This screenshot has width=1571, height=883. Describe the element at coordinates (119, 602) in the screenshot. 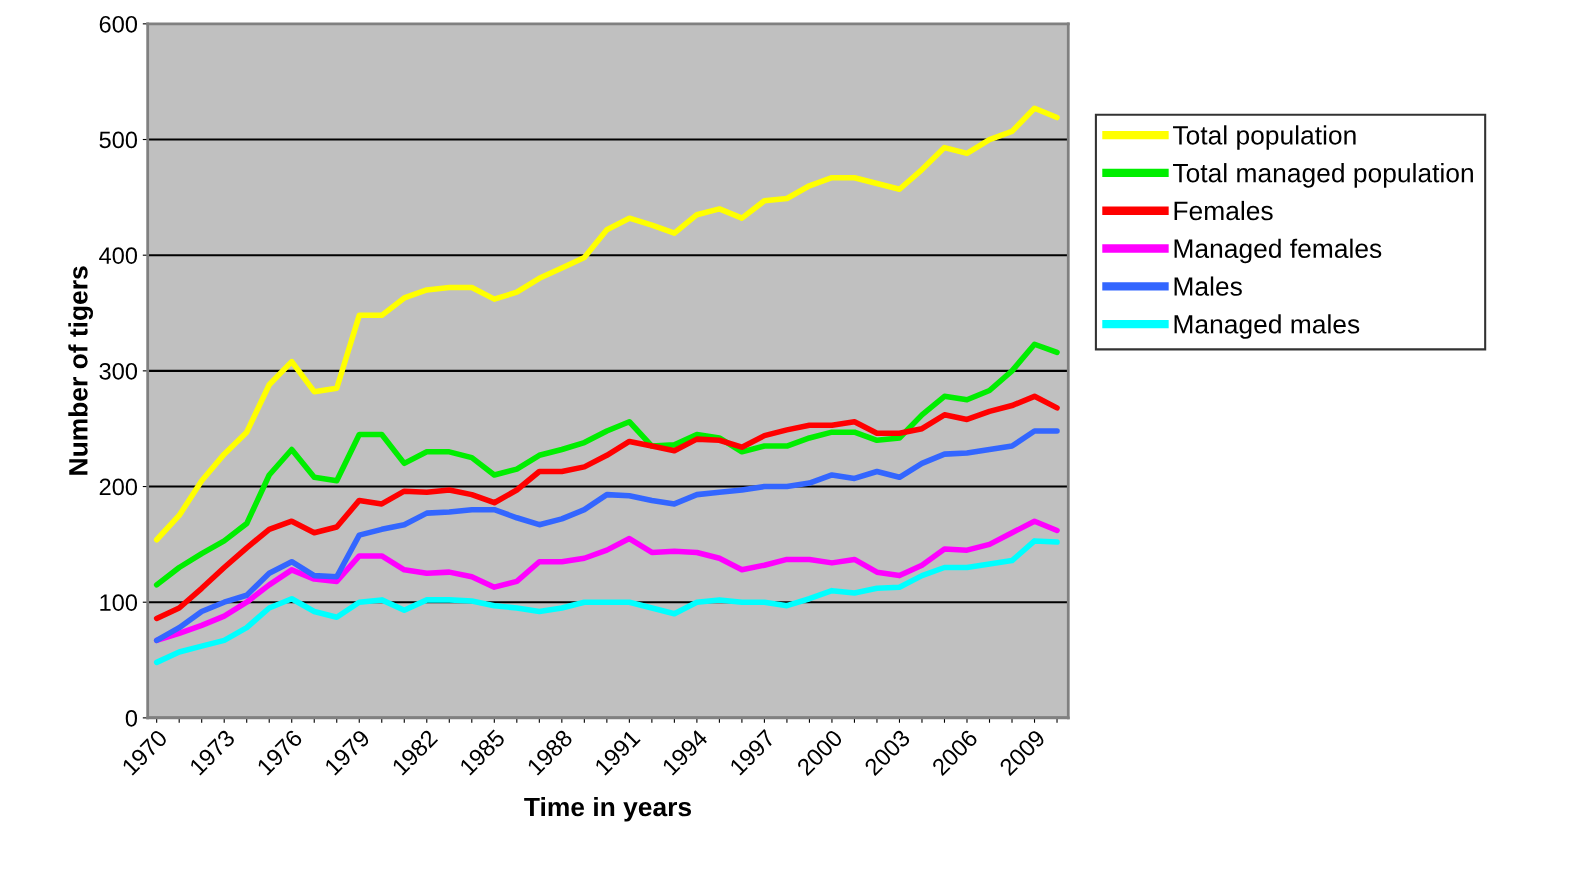

I see `y-tick-label: 100` at that location.